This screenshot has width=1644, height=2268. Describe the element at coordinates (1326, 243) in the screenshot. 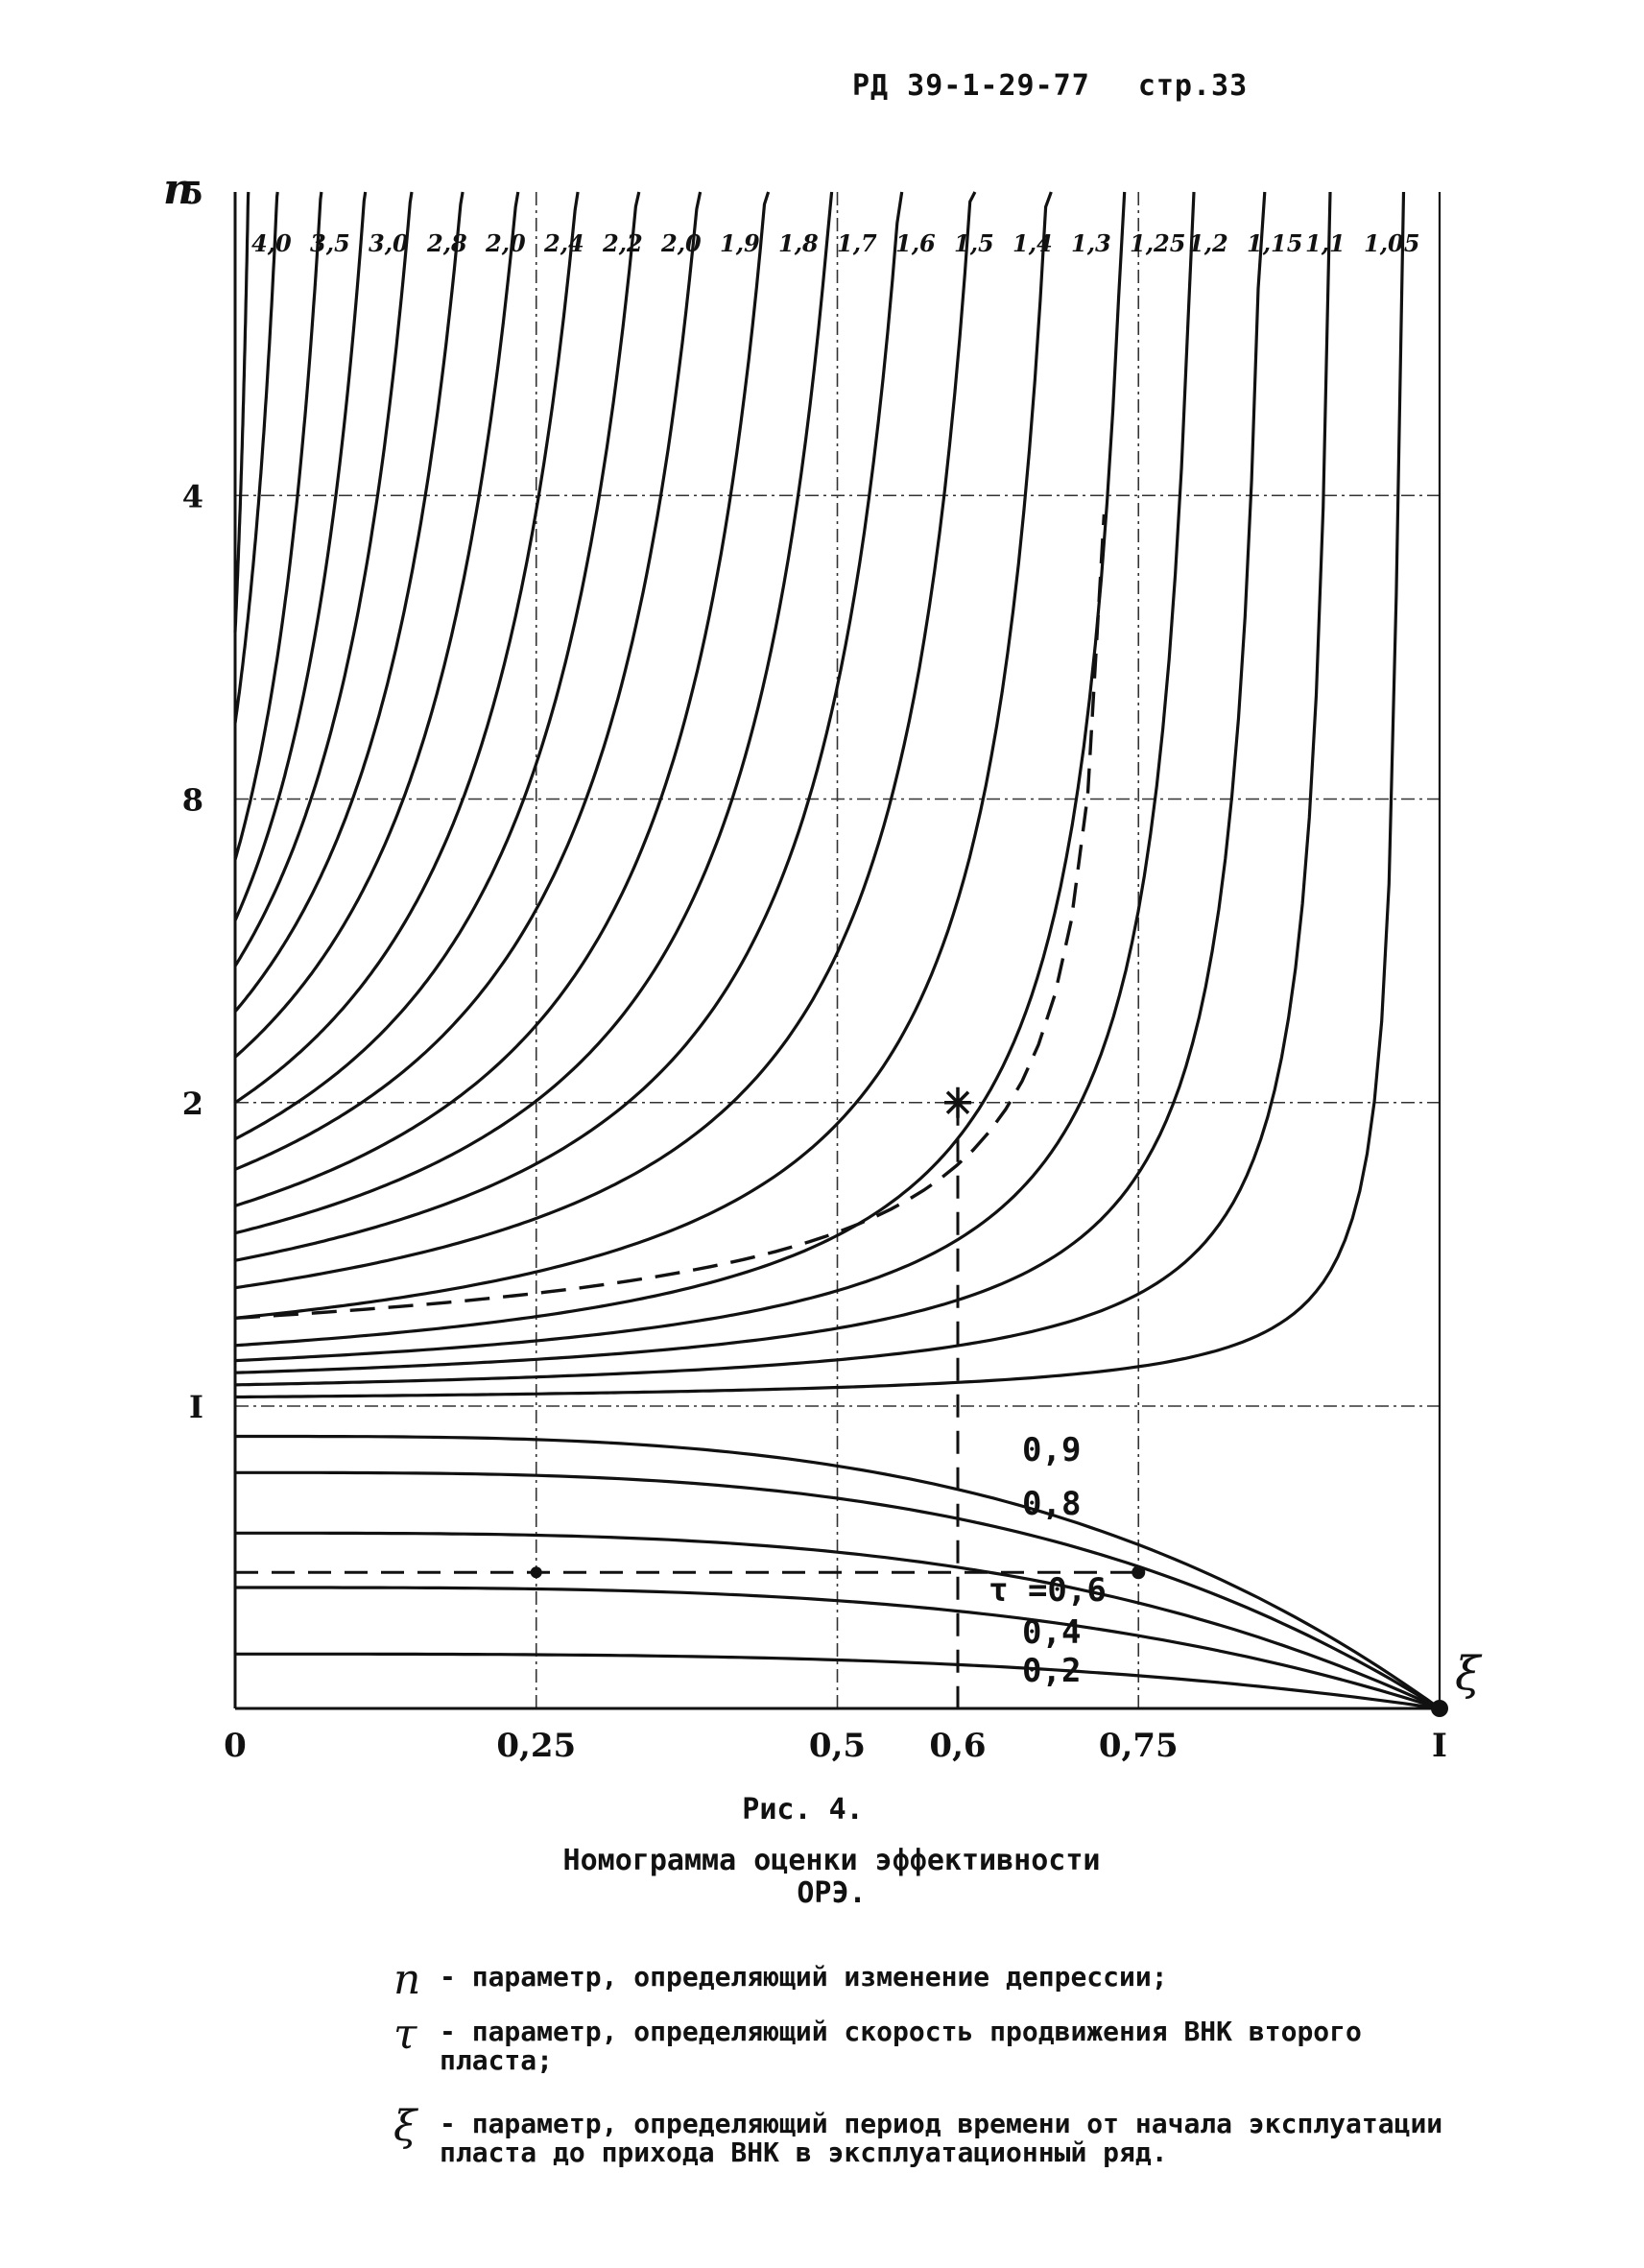

I see `curve-label: 1,1` at that location.